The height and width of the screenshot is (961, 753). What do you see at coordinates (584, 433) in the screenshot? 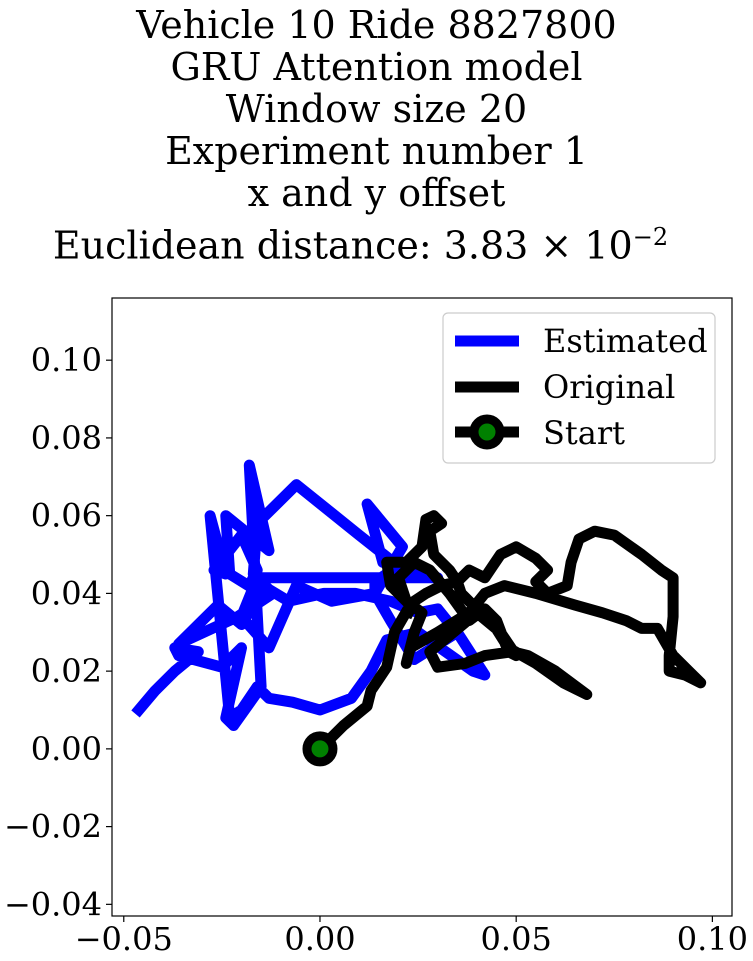
I see `legend-start-label: Start` at bounding box center [584, 433].